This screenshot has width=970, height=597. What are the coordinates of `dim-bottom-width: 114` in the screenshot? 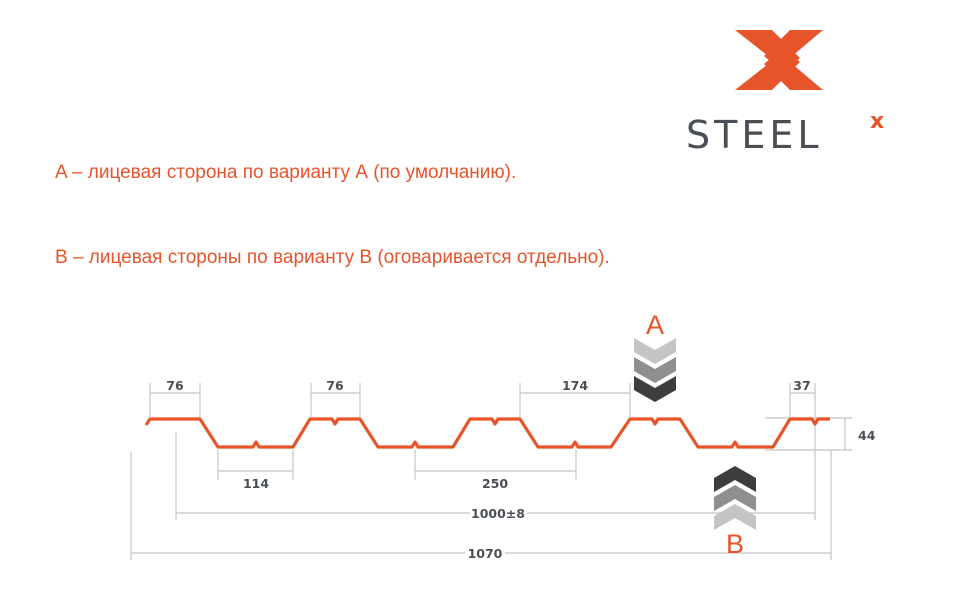 It's located at (256, 483).